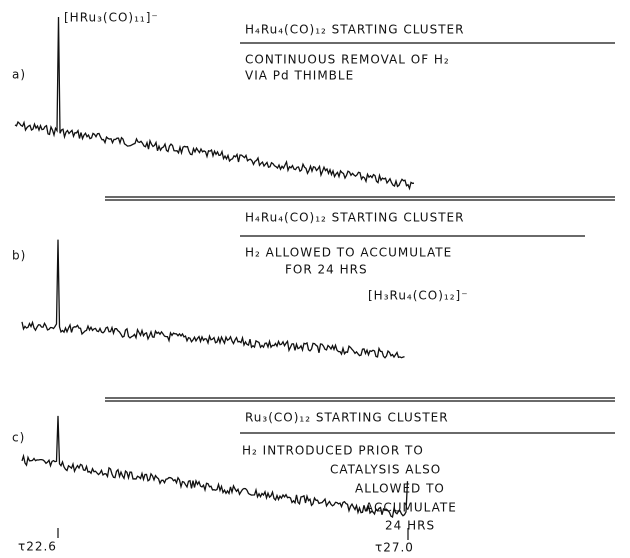 The width and height of the screenshot is (630, 558). I want to click on description: CONTINUOUS REMOVAL OF H₂, so click(347, 60).